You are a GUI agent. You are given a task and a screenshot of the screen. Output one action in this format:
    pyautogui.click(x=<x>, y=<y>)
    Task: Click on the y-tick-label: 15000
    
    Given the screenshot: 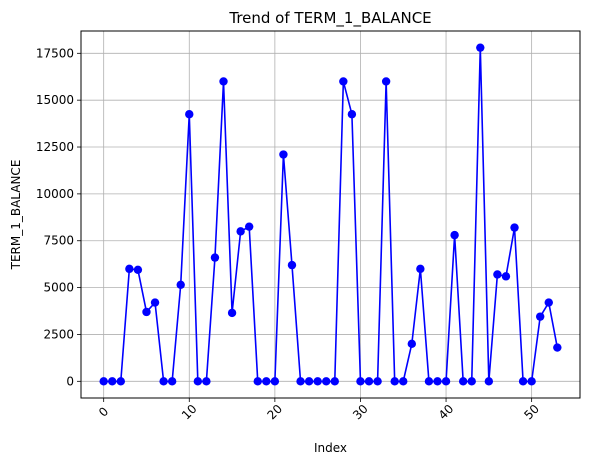 What is the action you would take?
    pyautogui.click(x=55, y=100)
    